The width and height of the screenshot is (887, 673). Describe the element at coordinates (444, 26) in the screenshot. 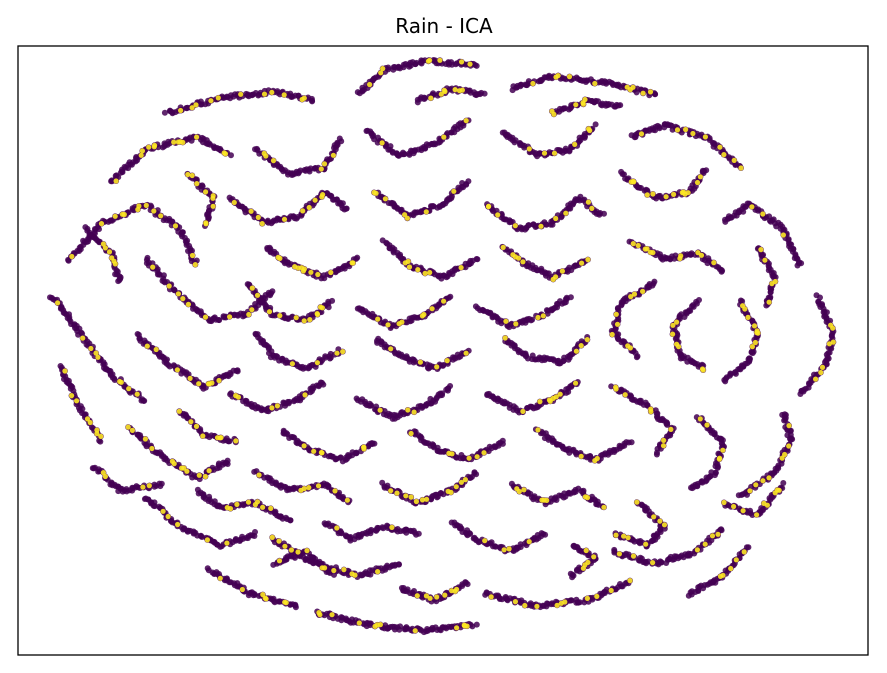

I see `chart-title: Rain - ICA` at that location.